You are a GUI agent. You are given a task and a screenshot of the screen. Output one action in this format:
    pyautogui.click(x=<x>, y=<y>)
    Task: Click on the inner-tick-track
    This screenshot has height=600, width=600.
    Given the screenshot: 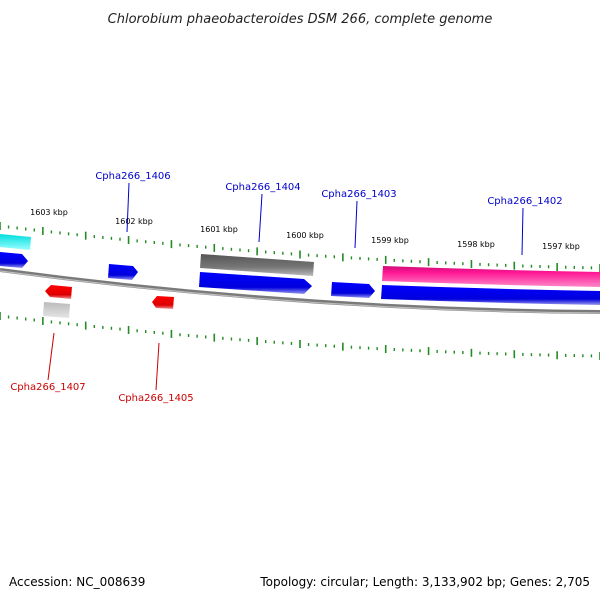 What is the action you would take?
    pyautogui.click(x=300, y=336)
    